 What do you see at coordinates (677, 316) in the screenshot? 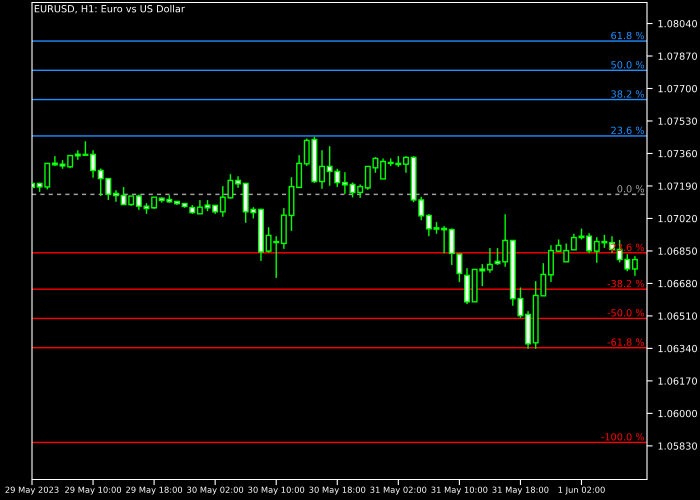
I see `y-tick-label: 1.06510` at bounding box center [677, 316].